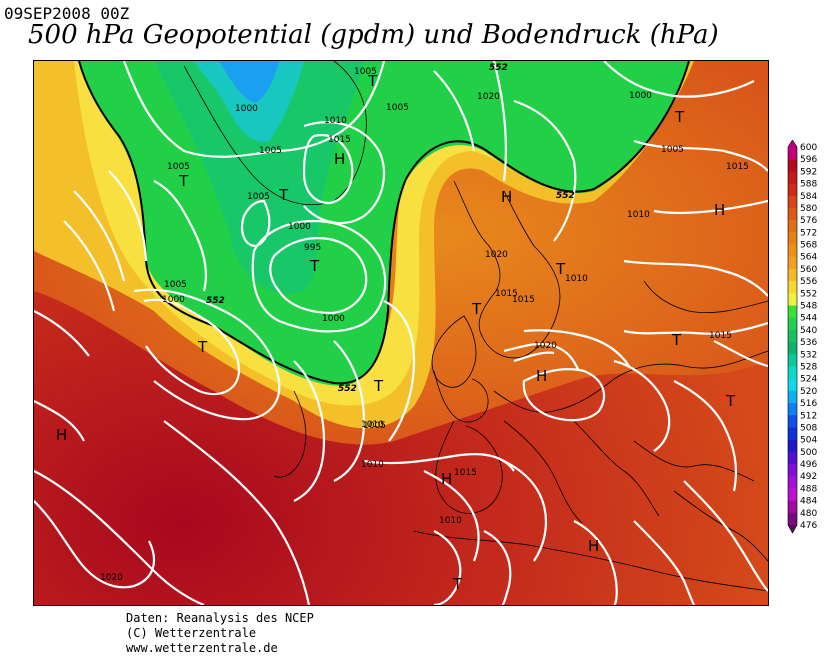 The width and height of the screenshot is (833, 668). I want to click on legend-label: 476, so click(808, 526).